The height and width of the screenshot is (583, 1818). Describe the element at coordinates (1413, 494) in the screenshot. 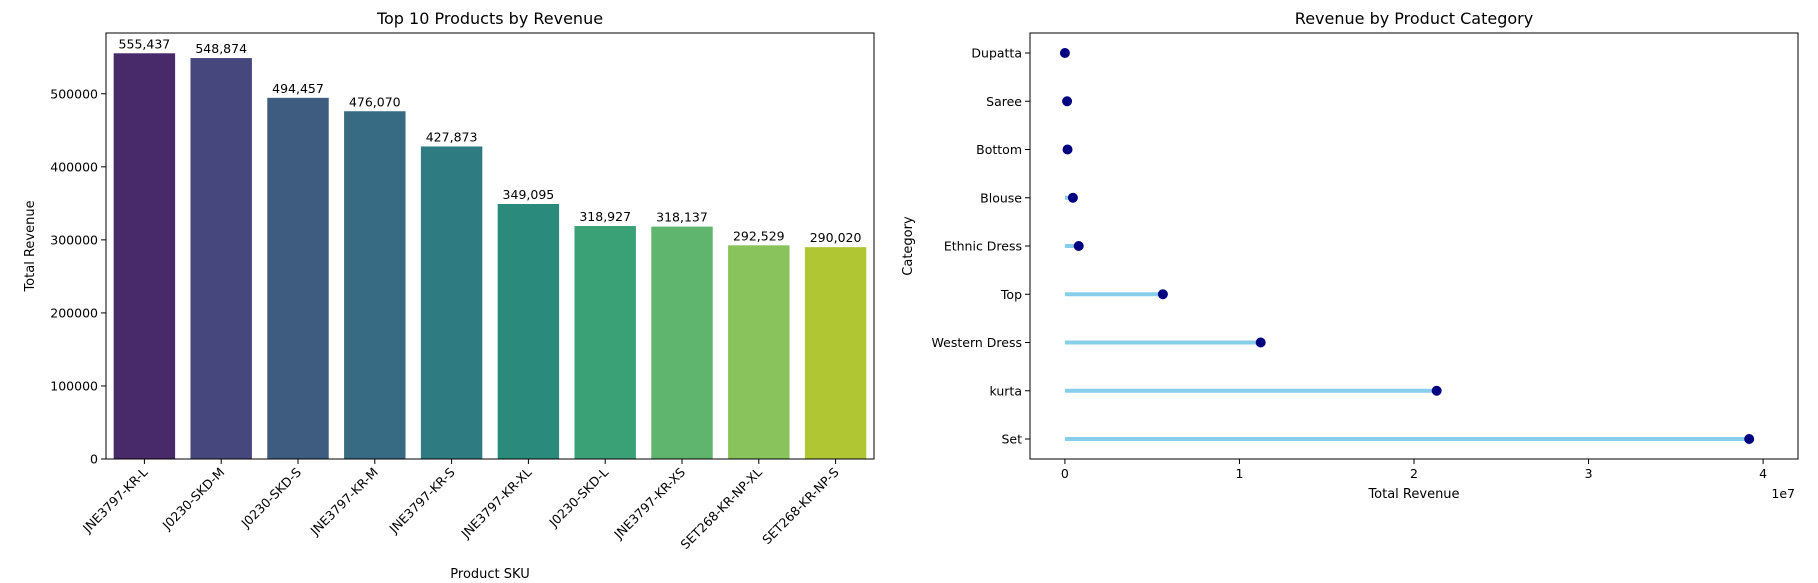

I see `x-axis-label: Total Revenue` at that location.